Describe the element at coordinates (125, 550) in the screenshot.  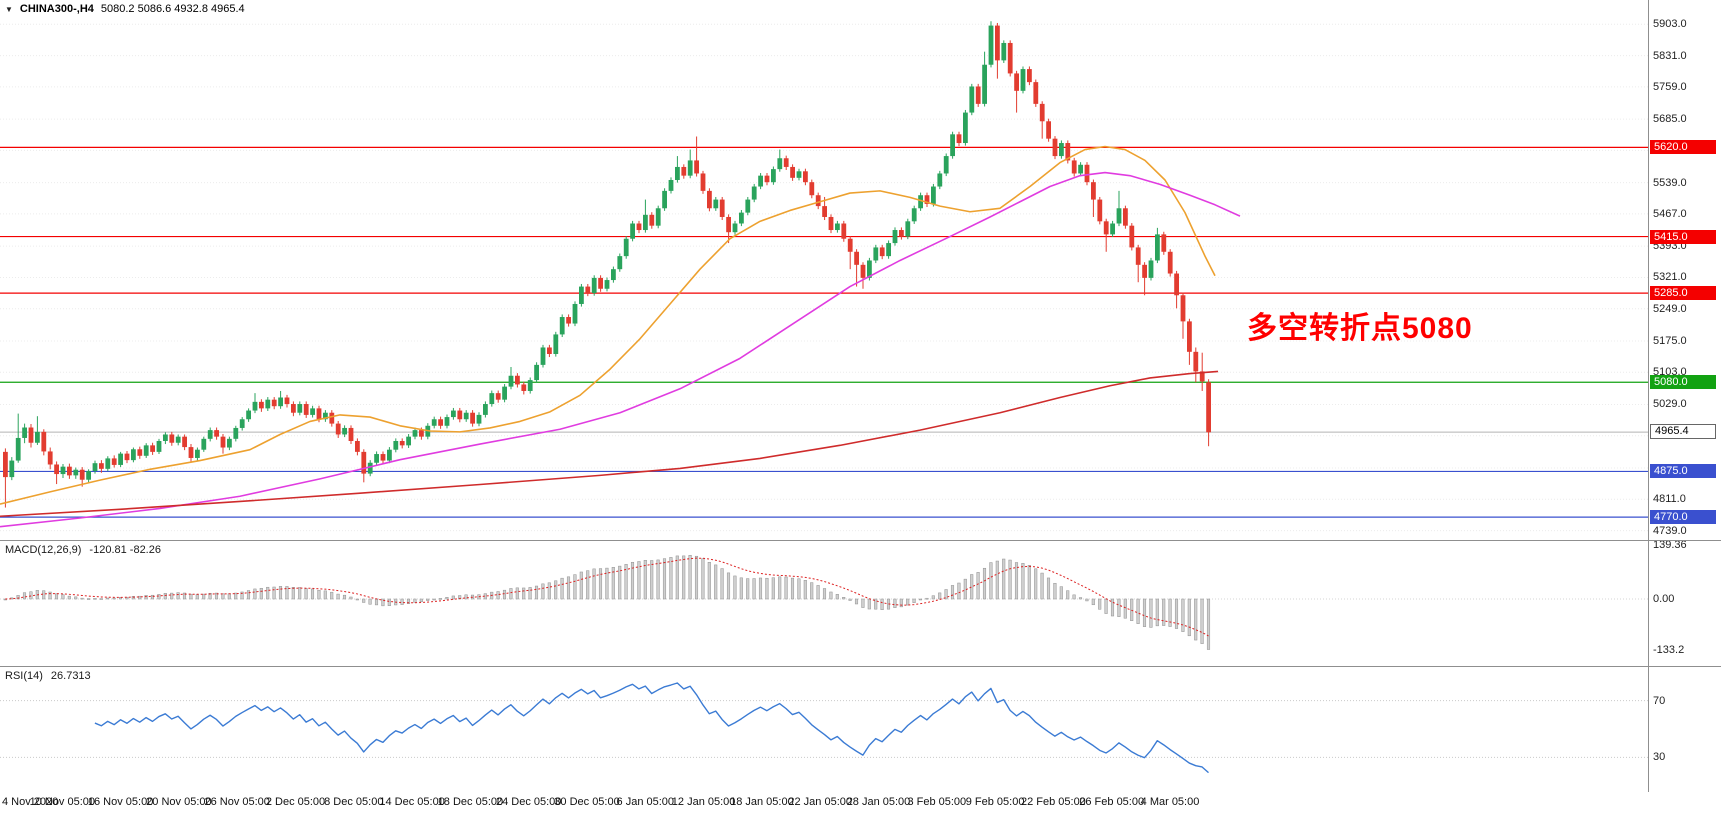
I see `macd-values: -120.81 -82.26` at that location.